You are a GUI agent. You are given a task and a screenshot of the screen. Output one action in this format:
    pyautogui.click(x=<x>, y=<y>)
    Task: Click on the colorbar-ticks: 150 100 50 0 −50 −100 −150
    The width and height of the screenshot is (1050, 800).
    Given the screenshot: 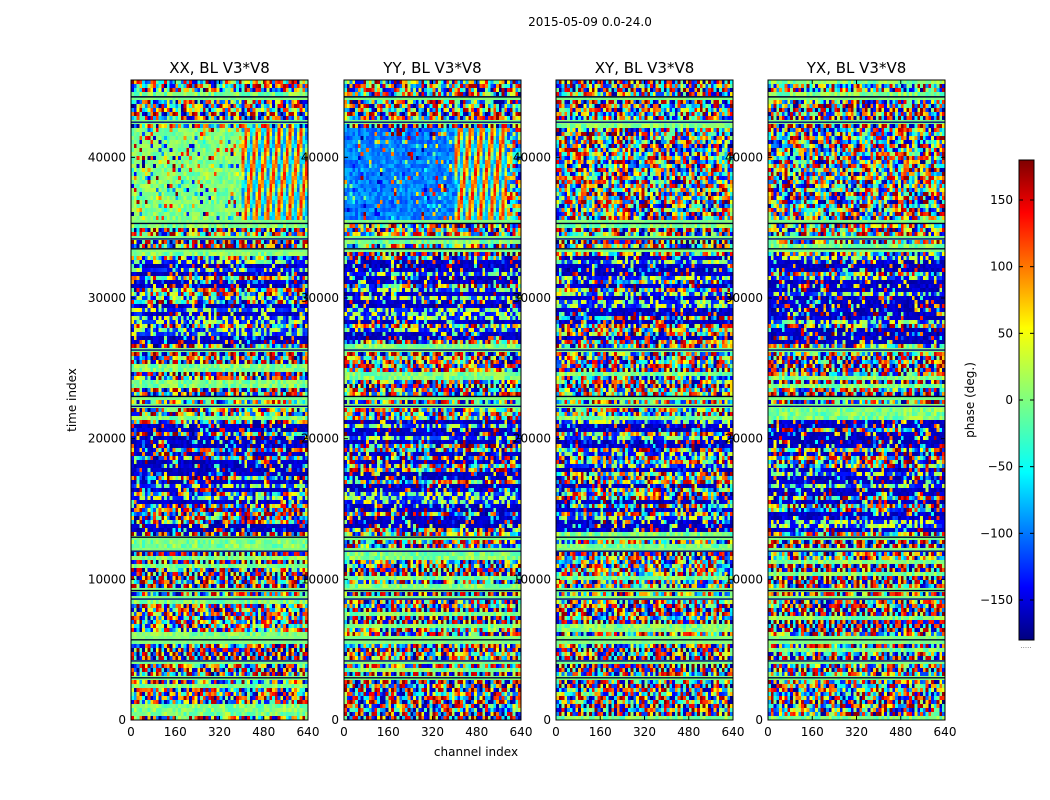 What is the action you would take?
    pyautogui.click(x=1007, y=400)
    